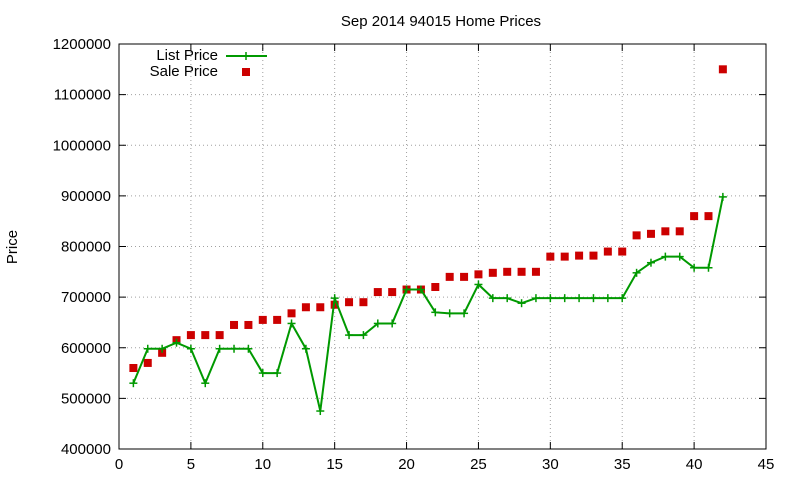 This screenshot has width=800, height=480. Describe the element at coordinates (86, 348) in the screenshot. I see `y-tick-label: 600000` at that location.